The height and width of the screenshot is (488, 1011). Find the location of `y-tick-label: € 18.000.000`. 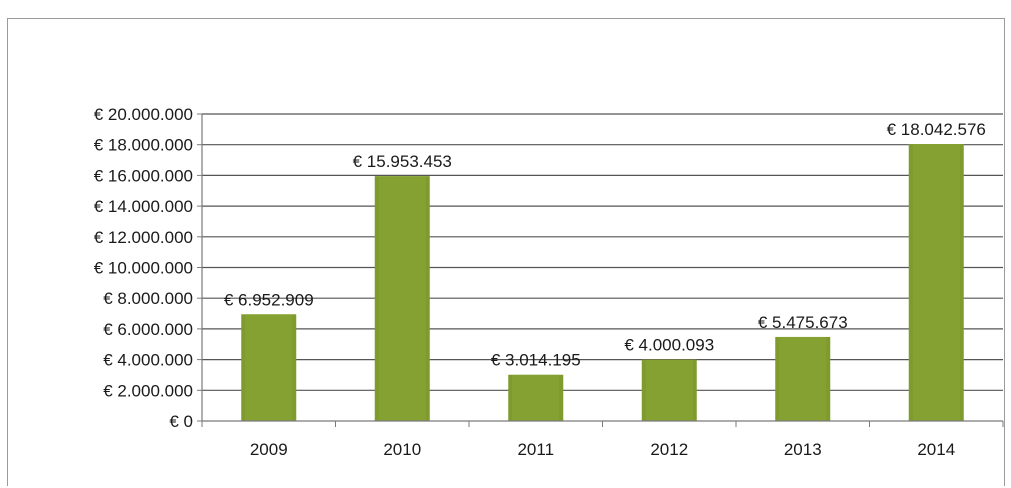

y-tick-label: € 18.000.000 is located at coordinates (143, 145).